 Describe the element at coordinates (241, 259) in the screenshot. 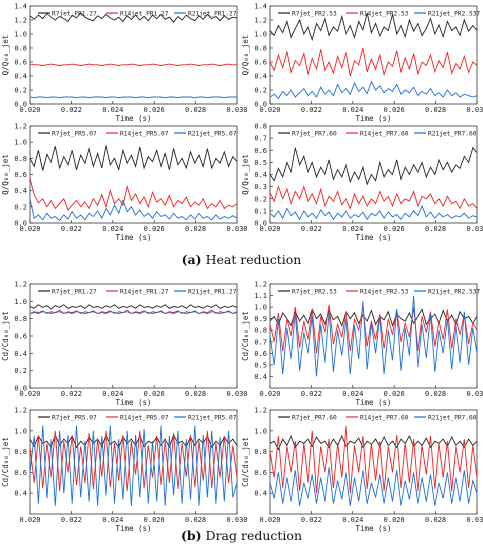

I see `caption-heat-reduction: (a) Heat reduction` at that location.